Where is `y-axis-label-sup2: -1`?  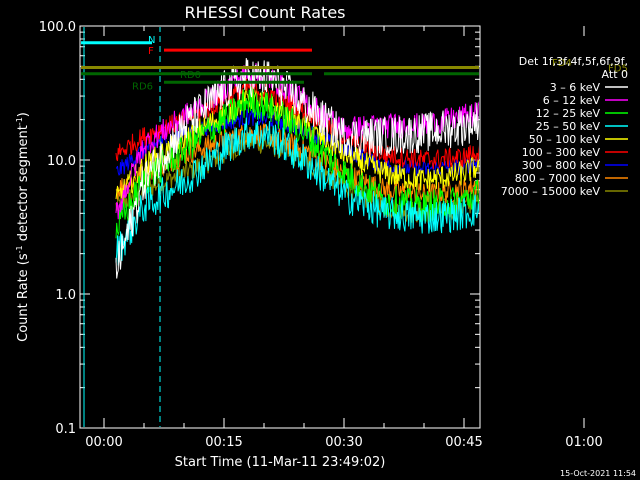 y-axis-label-sup2: -1 is located at coordinates (19, 121).